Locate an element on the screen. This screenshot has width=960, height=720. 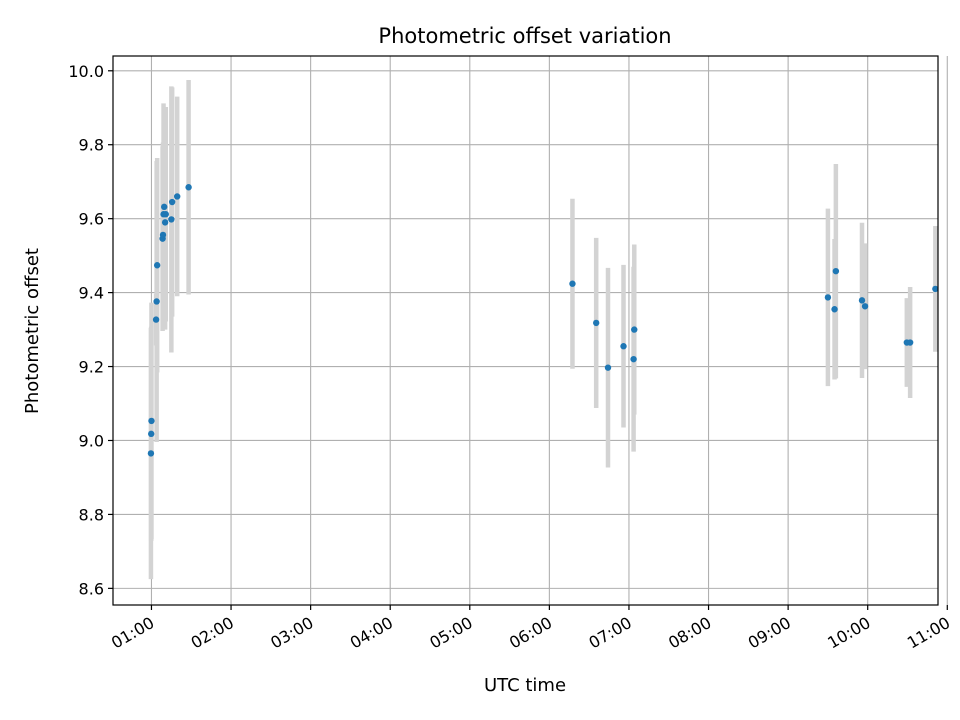
y-tick-label: 9.2 is located at coordinates (91, 367).